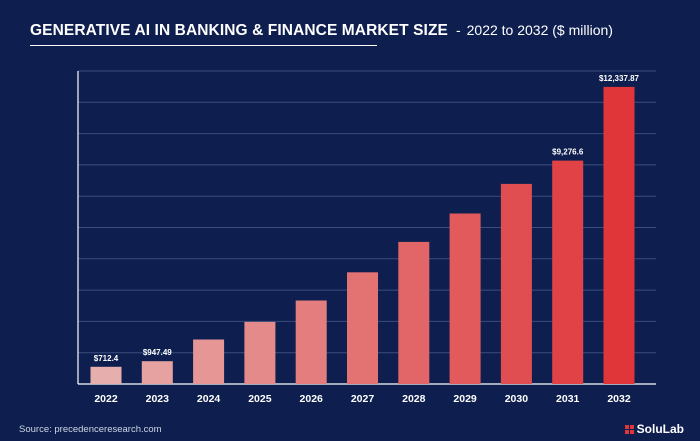 The image size is (700, 441). I want to click on bar-2032, so click(619, 235).